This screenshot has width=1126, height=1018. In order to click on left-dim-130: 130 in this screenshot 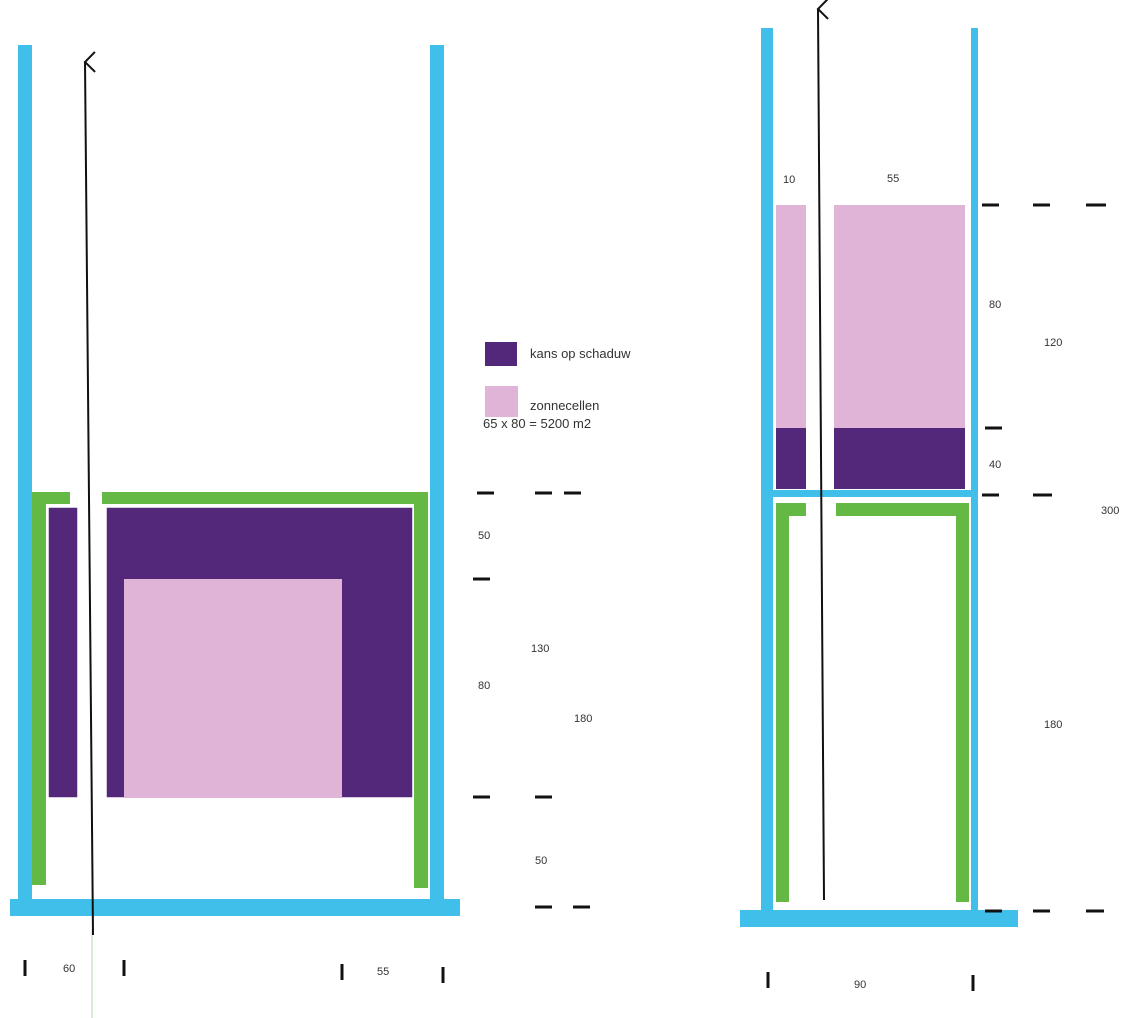, I will do `click(540, 649)`.